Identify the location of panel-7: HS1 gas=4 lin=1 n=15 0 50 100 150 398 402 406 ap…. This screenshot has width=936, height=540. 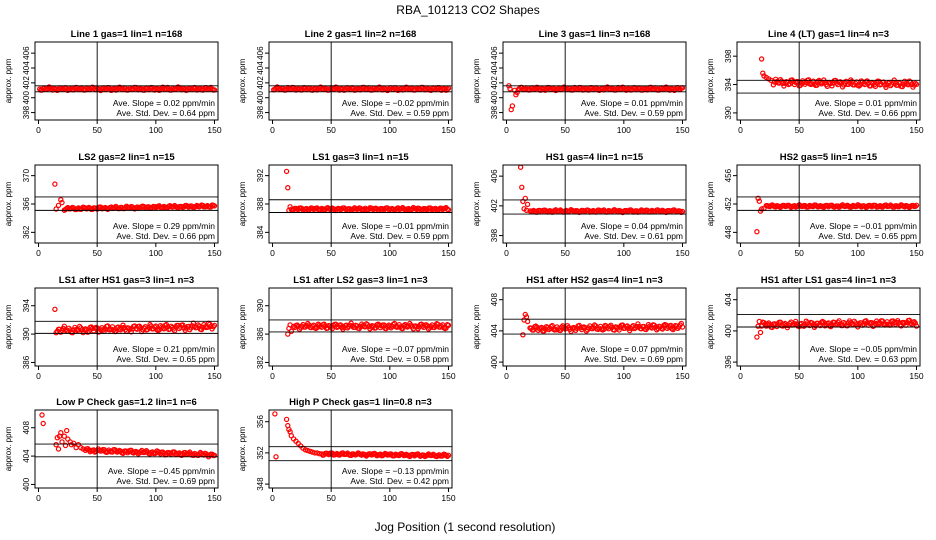
(581, 205).